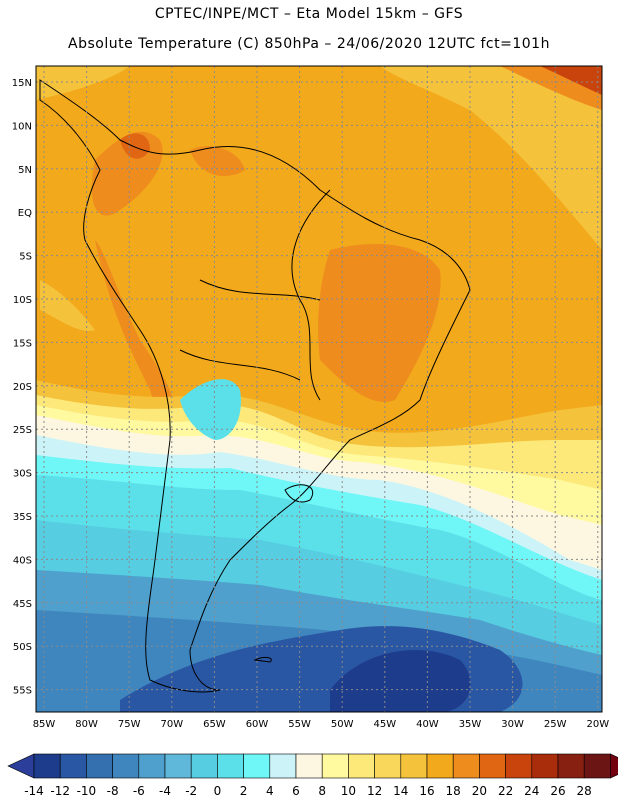 The height and width of the screenshot is (800, 618). Describe the element at coordinates (22, 343) in the screenshot. I see `lat-label: 15S` at that location.